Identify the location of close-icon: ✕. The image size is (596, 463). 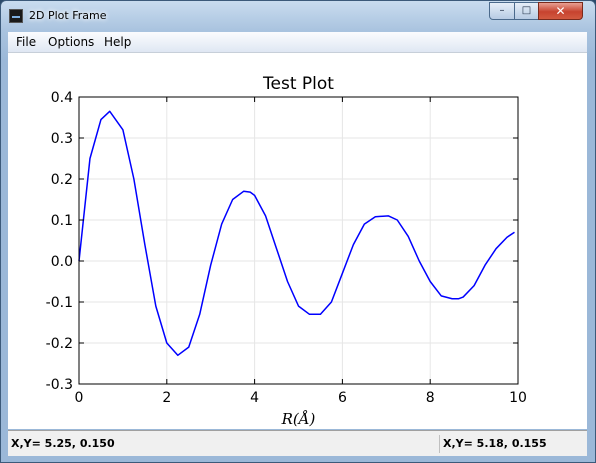
(560, 11).